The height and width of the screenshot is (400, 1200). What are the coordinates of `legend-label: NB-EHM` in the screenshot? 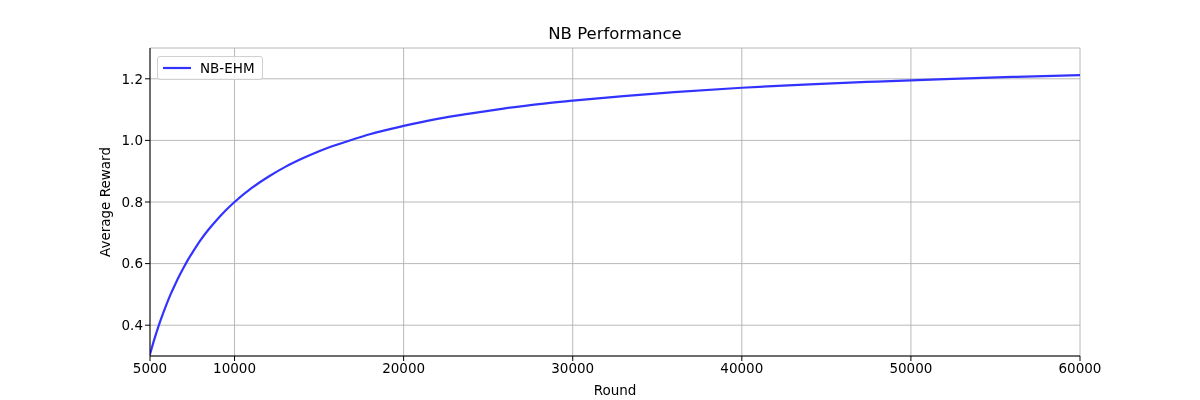 It's located at (227, 68).